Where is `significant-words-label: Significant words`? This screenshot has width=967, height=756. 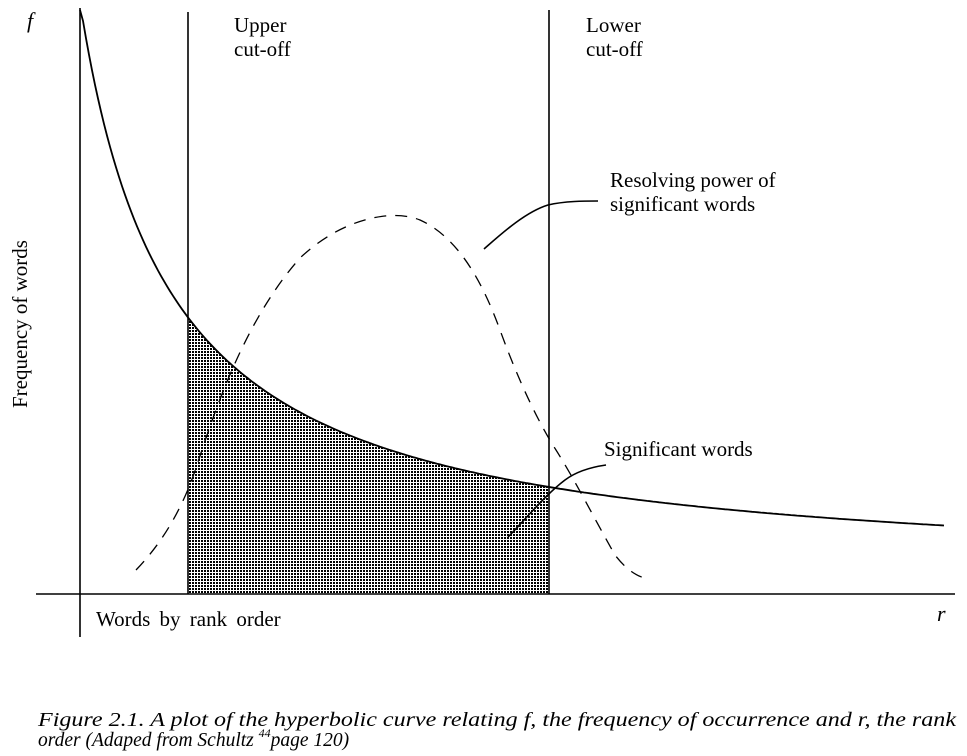
significant-words-label: Significant words is located at coordinates (678, 449).